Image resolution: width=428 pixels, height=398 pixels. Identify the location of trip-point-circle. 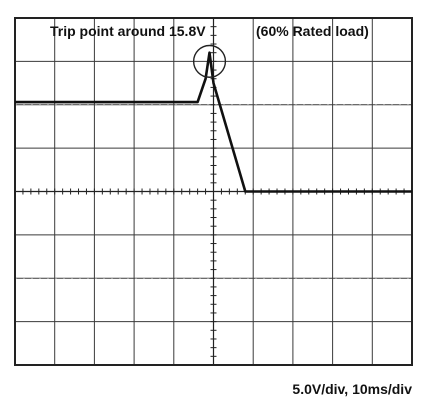
(209, 61).